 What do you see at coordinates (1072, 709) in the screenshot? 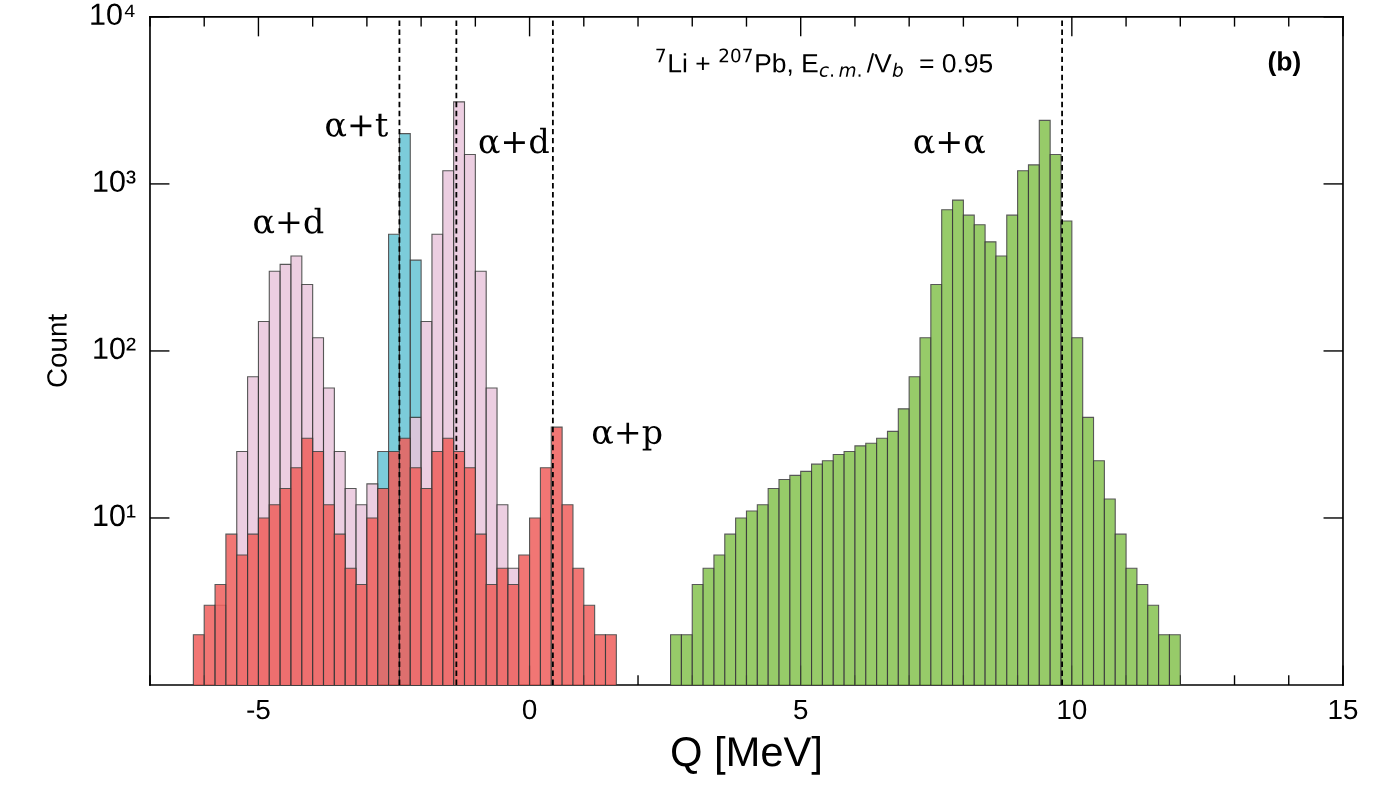
I see `x-tick-label: 10` at bounding box center [1072, 709].